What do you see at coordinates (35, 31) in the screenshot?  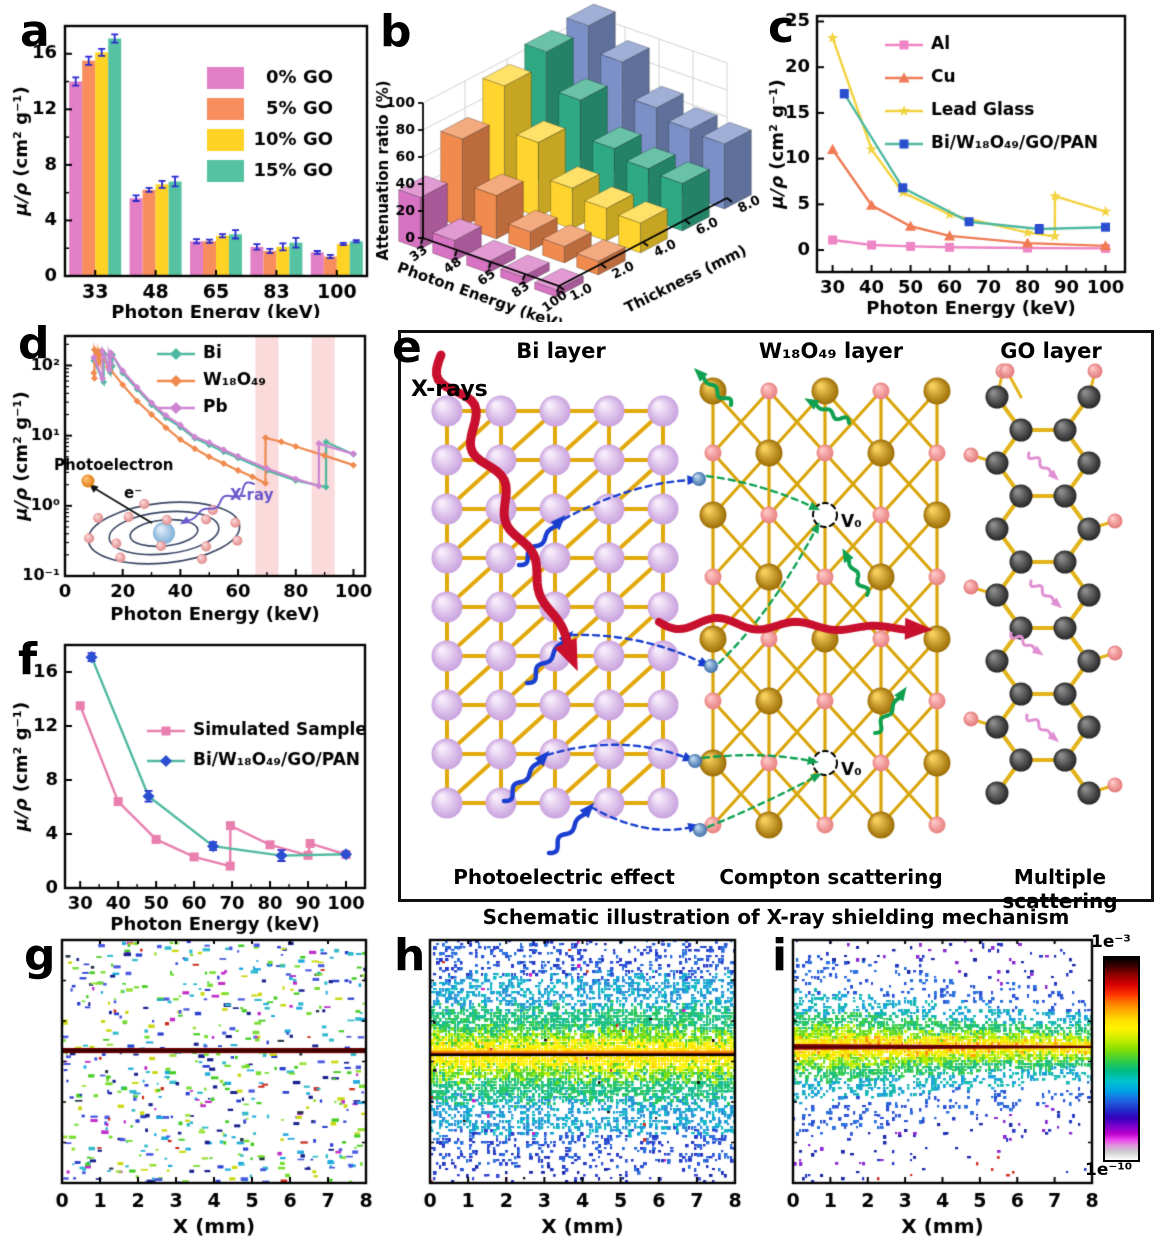 I see `panel-a-letter: a` at bounding box center [35, 31].